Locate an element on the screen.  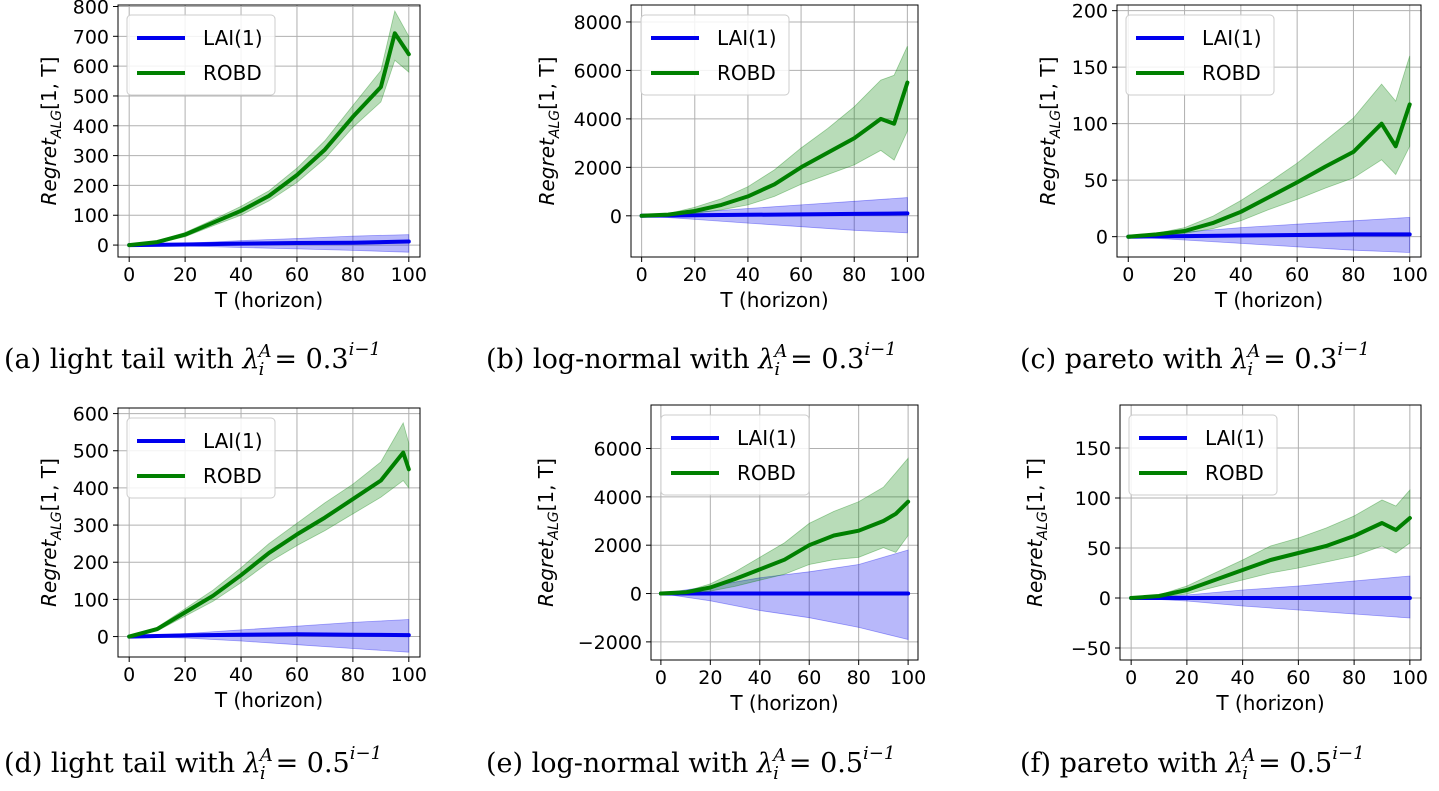
y-tick-label: 6000 is located at coordinates (598, 71).